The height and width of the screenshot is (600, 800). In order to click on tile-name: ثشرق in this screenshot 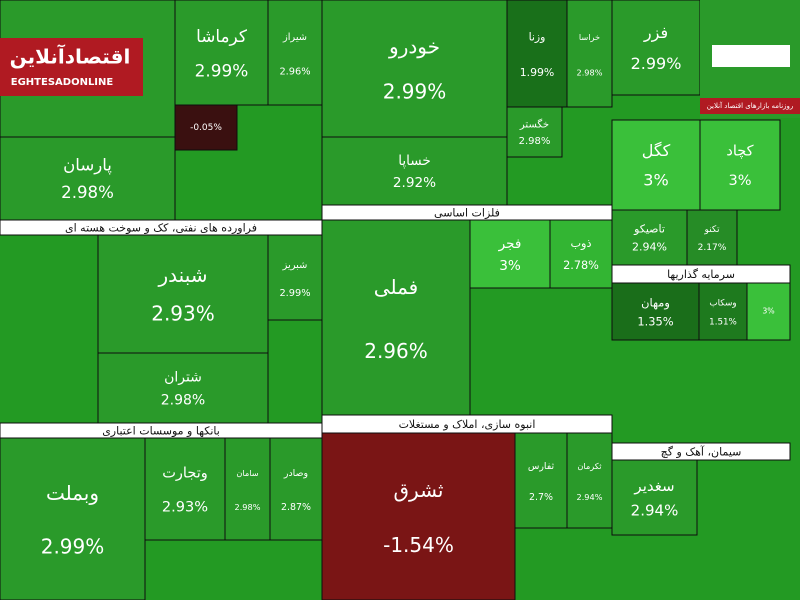, I will do `click(419, 490)`.